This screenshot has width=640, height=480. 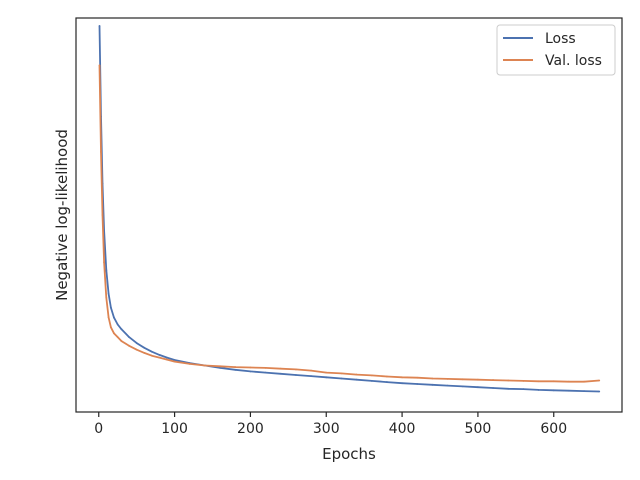 I want to click on x-tick-label: 0, so click(x=98, y=429).